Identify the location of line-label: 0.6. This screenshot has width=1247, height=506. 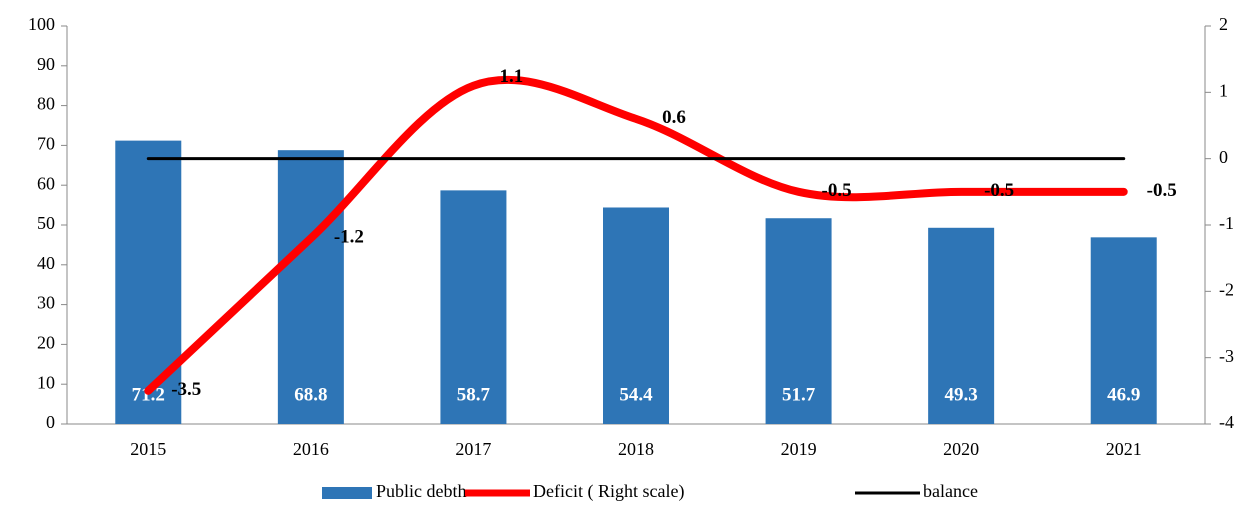
(674, 117).